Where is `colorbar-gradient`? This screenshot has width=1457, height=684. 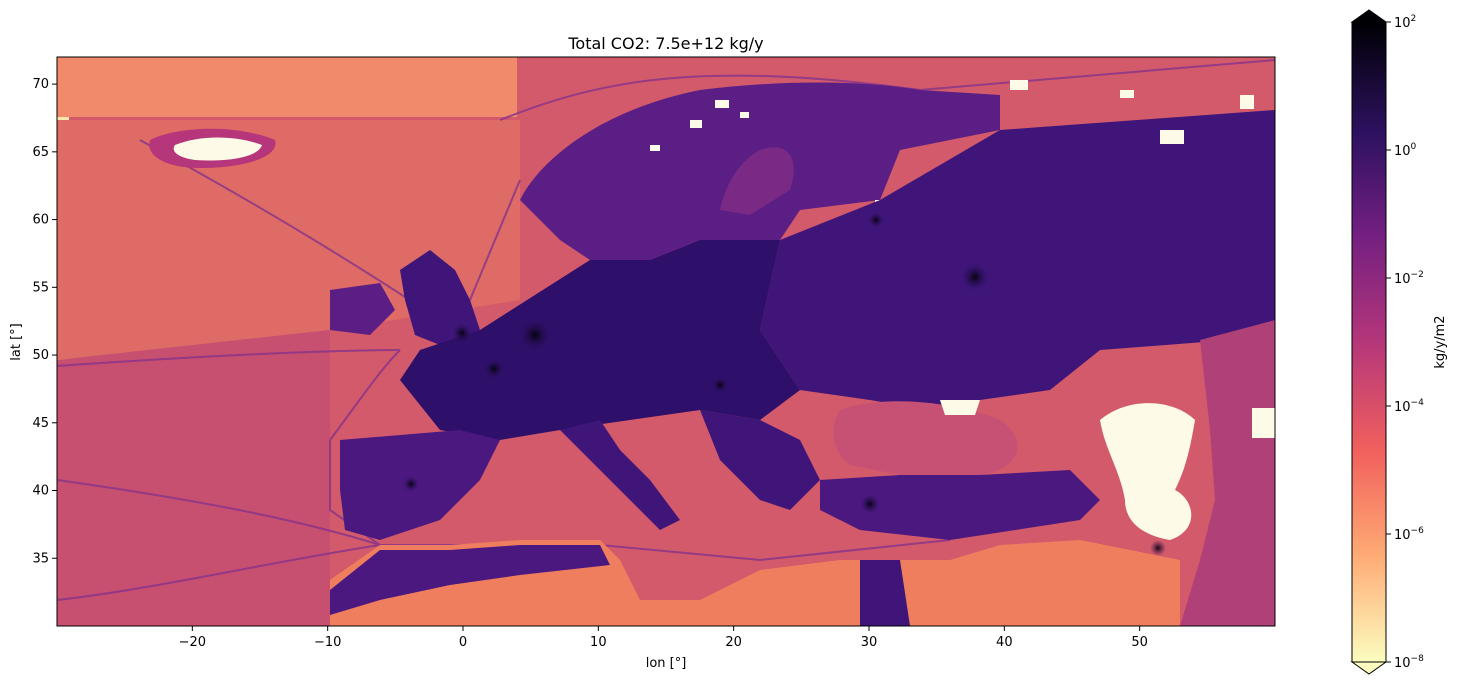 colorbar-gradient is located at coordinates (1369, 342).